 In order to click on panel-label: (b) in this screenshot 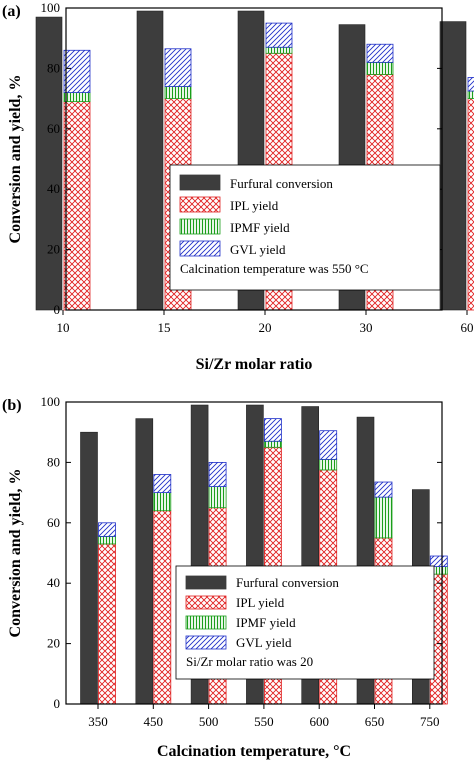, I will do `click(12, 405)`.